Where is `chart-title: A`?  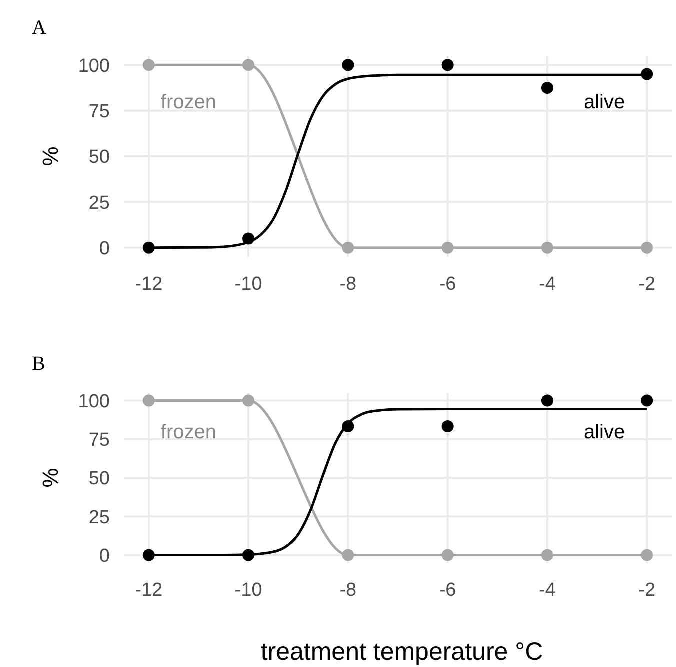
chart-title: A is located at coordinates (39, 28).